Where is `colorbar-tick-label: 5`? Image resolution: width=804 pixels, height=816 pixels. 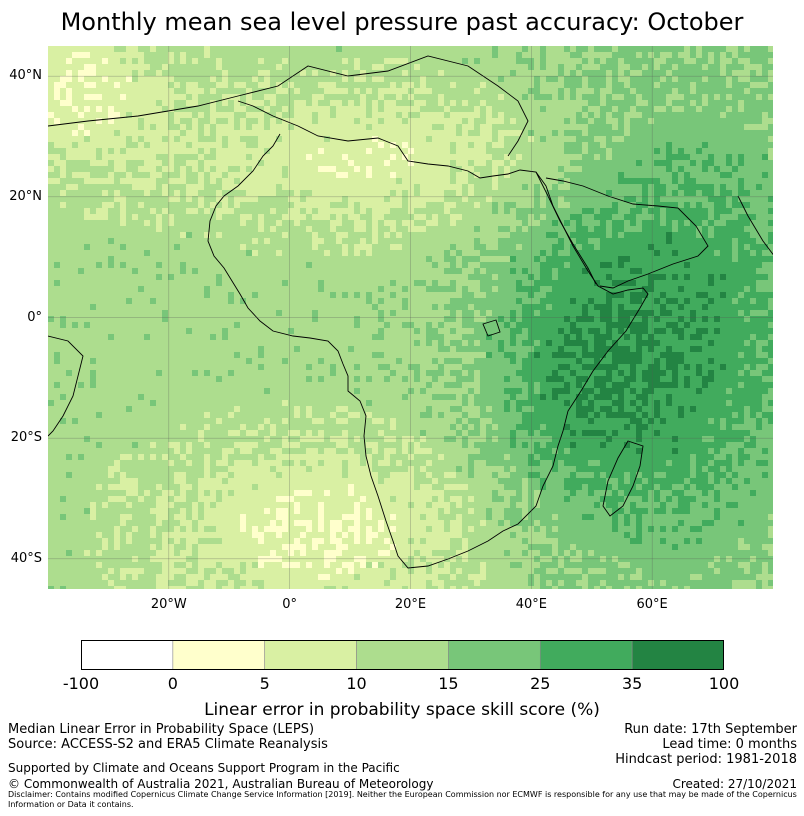
colorbar-tick-label: 5 is located at coordinates (264, 683).